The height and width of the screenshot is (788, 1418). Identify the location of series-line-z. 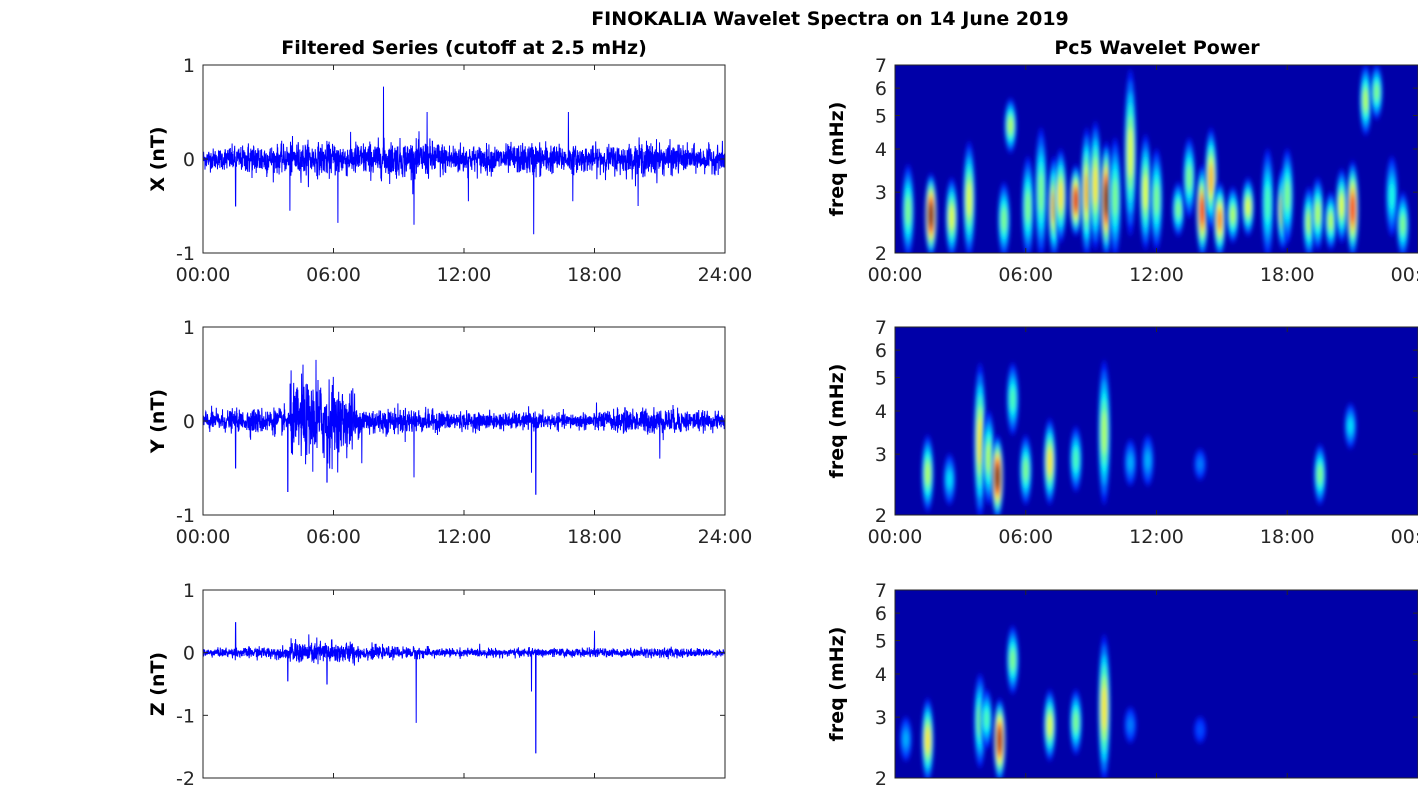
(464, 688).